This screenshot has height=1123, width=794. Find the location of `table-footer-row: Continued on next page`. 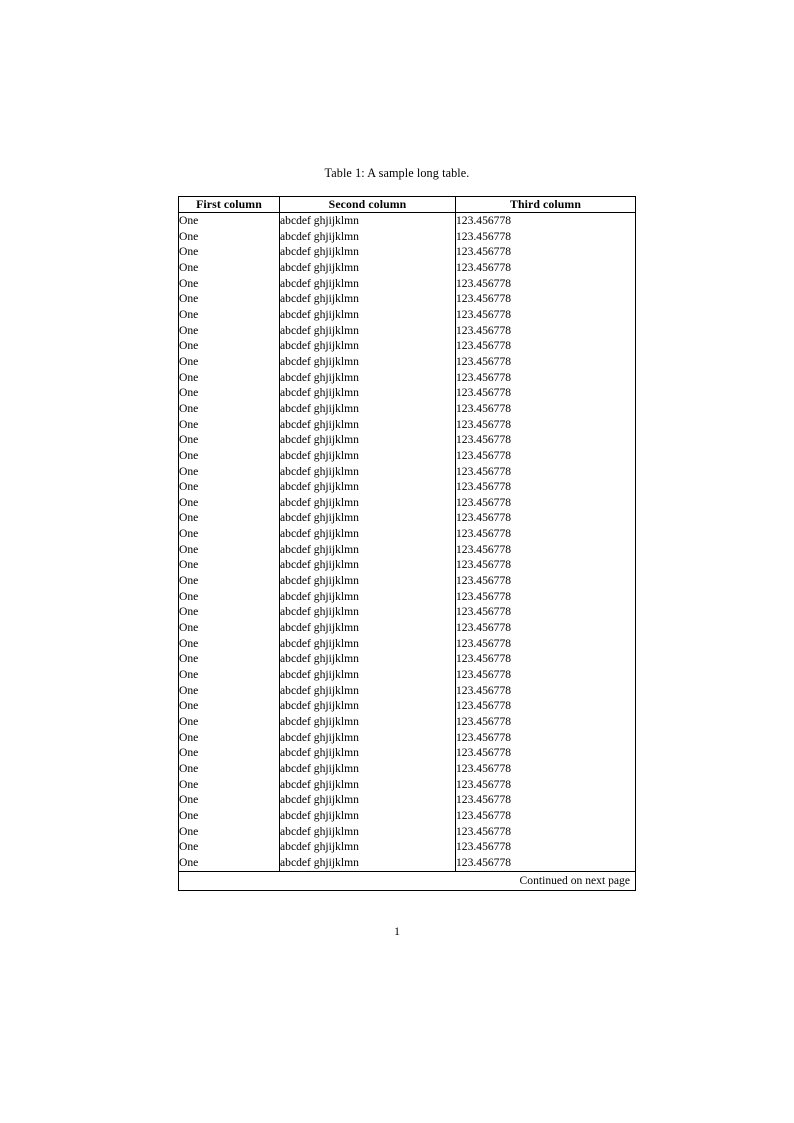

table-footer-row: Continued on next page is located at coordinates (407, 880).